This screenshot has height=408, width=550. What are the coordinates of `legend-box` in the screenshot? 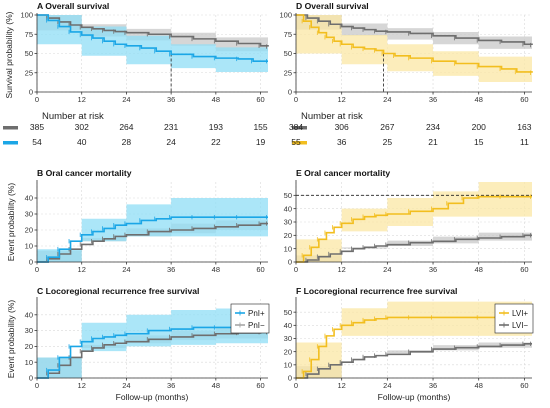 It's located at (514, 318).